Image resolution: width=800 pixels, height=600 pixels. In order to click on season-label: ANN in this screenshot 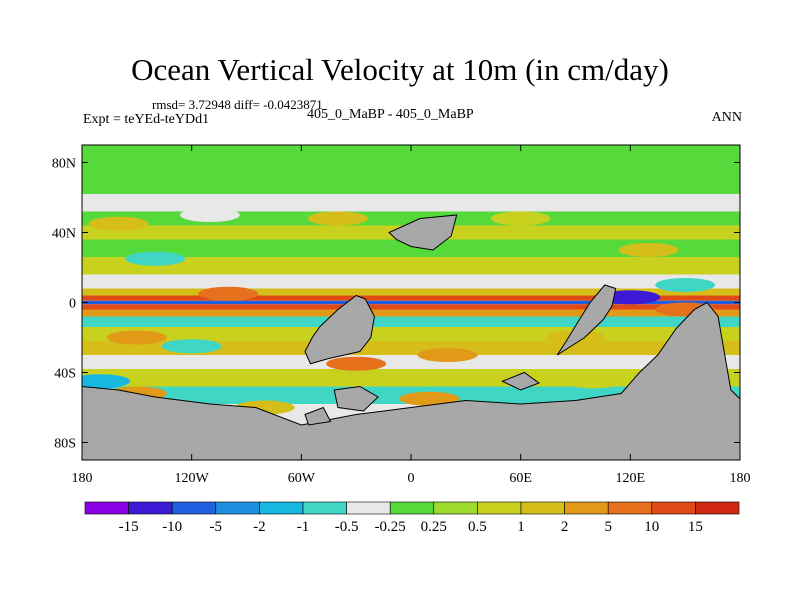, I will do `click(726, 117)`.